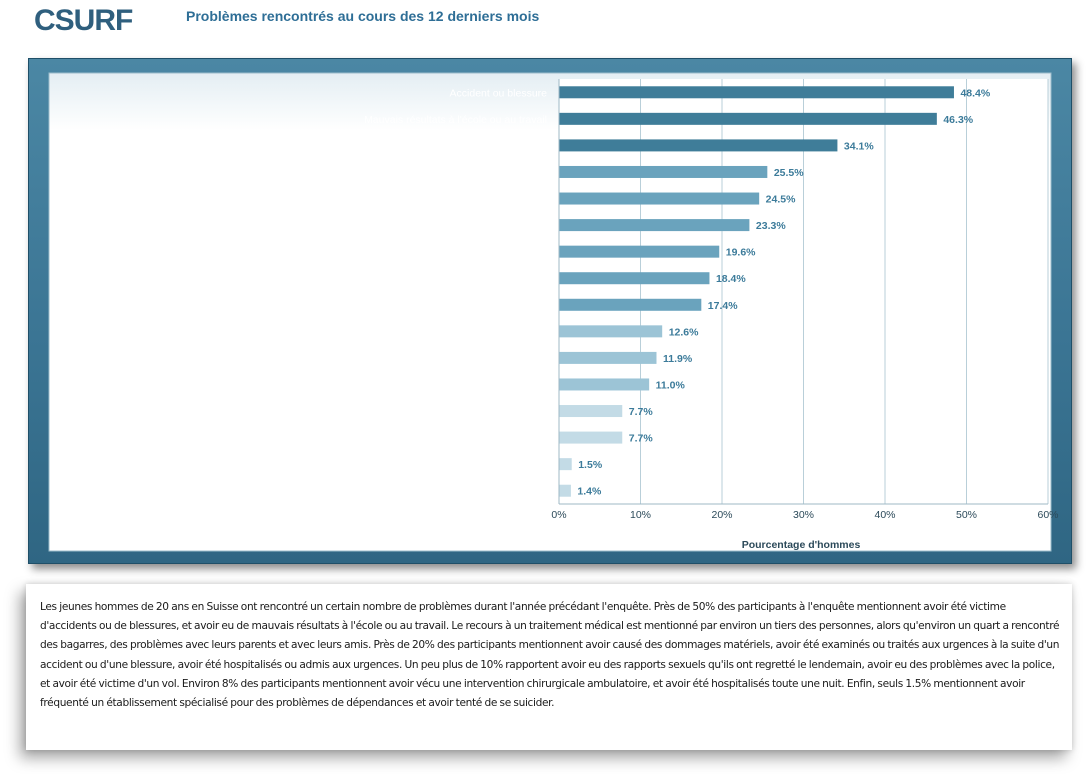  What do you see at coordinates (789, 173) in the screenshot?
I see `bar-value-label: 25.5%` at bounding box center [789, 173].